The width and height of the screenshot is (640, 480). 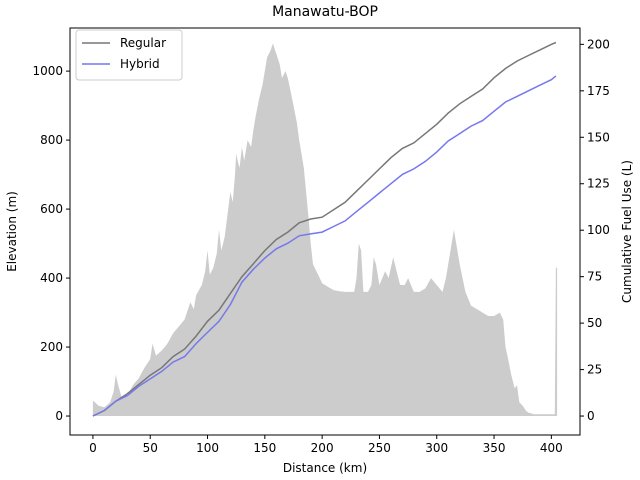 What do you see at coordinates (494, 448) in the screenshot?
I see `x-tick-label: 350` at bounding box center [494, 448].